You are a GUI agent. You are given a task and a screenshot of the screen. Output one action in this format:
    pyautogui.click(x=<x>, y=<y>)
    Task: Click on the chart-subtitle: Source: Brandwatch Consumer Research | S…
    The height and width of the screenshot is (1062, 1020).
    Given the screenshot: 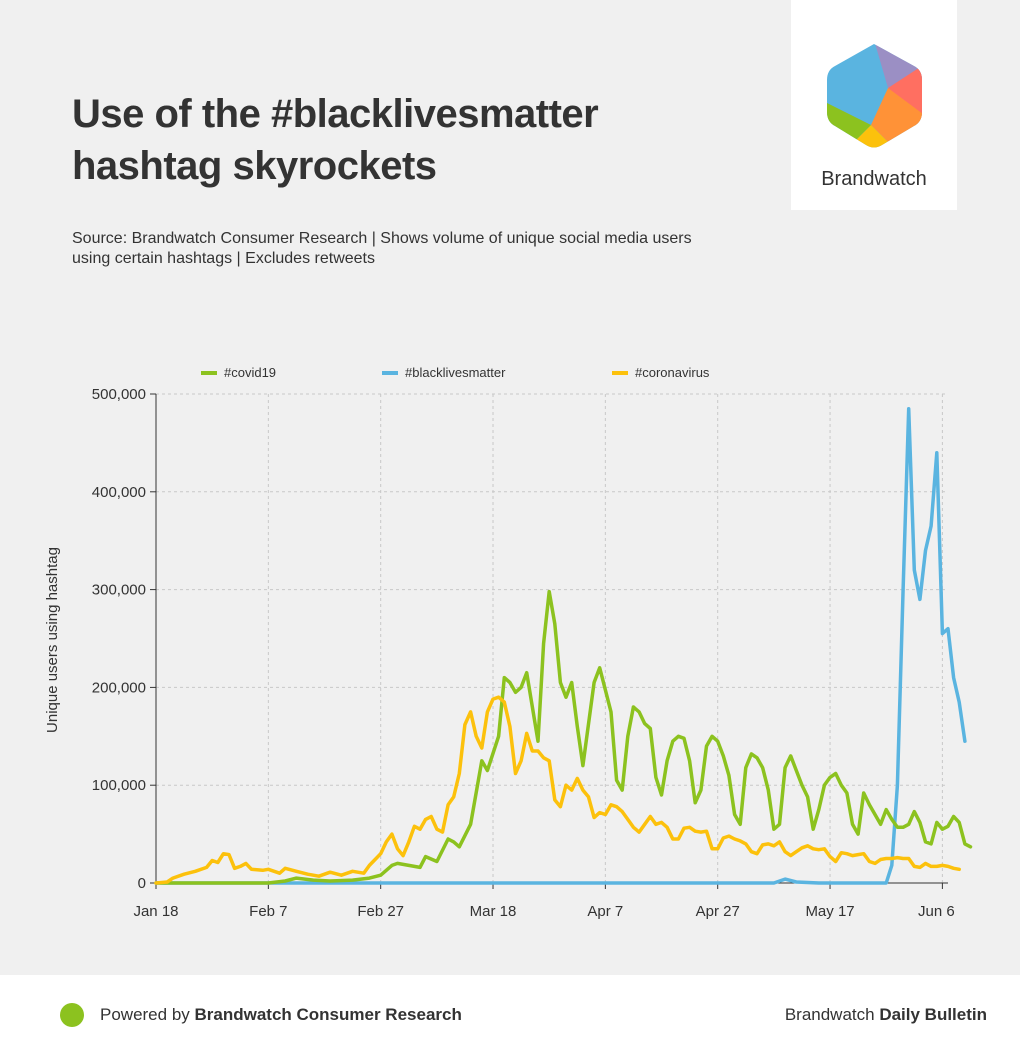 What is the action you would take?
    pyautogui.click(x=412, y=249)
    